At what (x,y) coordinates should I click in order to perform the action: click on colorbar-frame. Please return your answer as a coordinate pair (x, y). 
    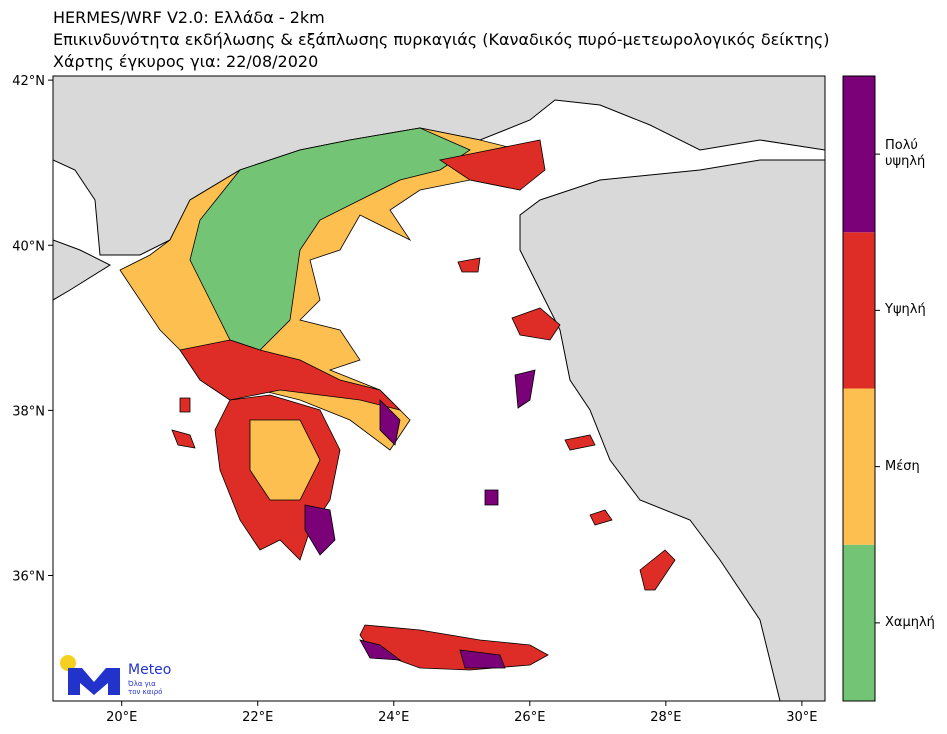
    Looking at the image, I should click on (859, 388).